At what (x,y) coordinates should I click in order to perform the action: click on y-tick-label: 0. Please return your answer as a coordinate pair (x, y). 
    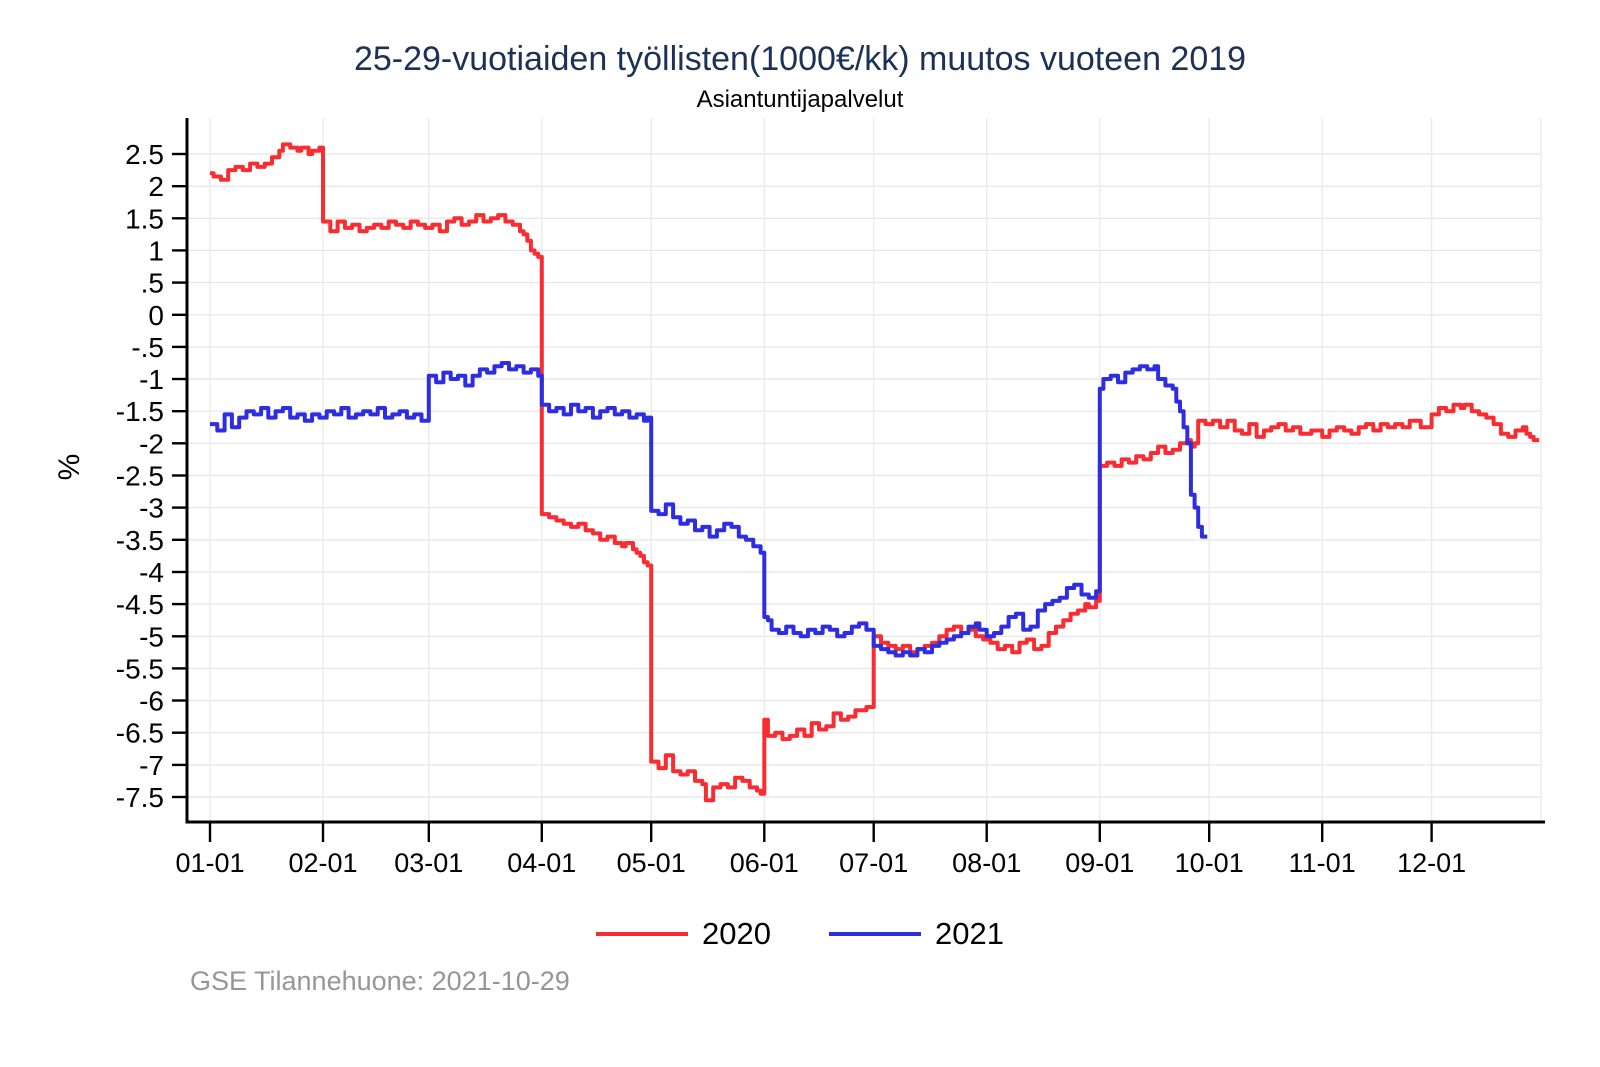
    Looking at the image, I should click on (156, 315).